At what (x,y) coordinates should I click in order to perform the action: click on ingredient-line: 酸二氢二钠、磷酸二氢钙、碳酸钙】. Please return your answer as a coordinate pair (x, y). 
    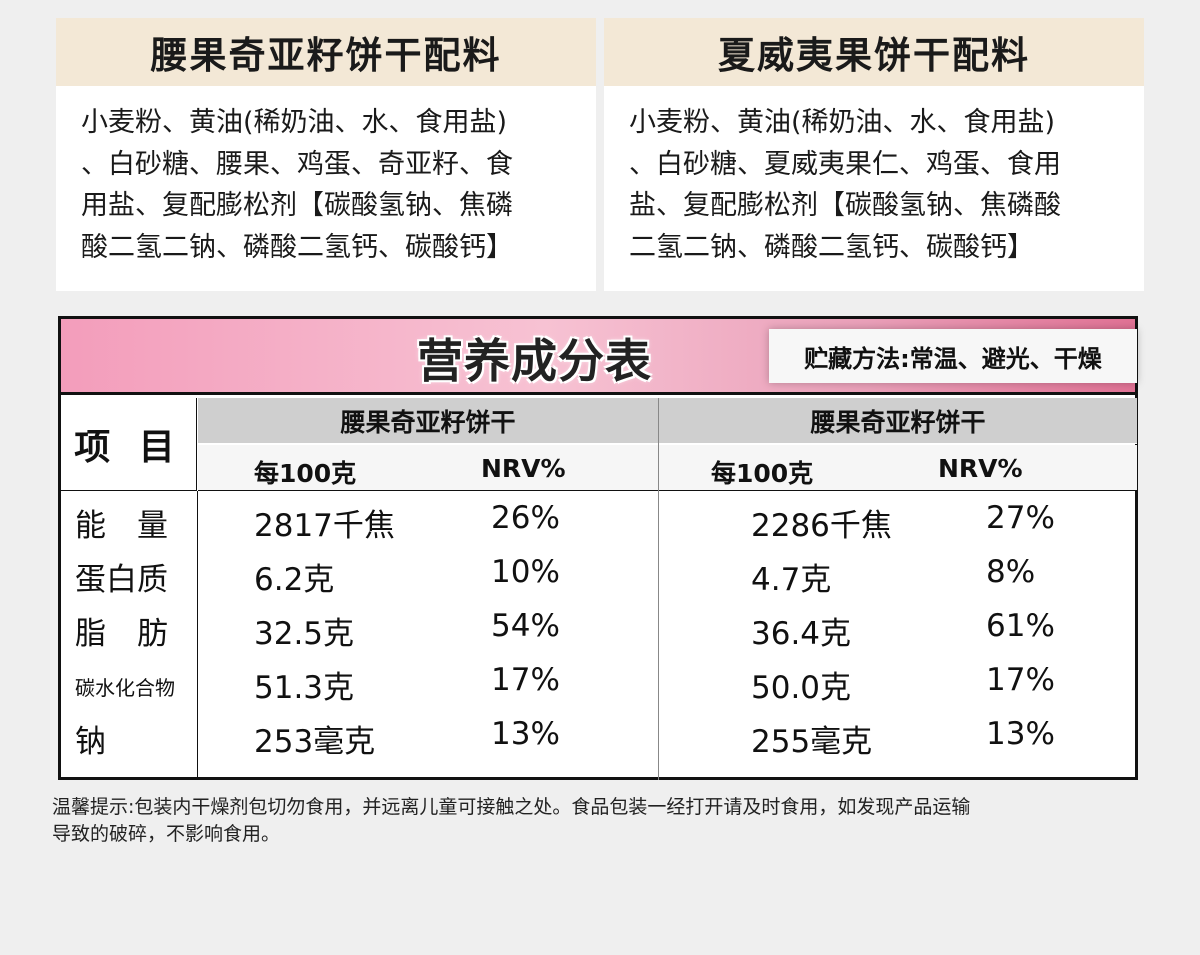
    Looking at the image, I should click on (297, 247).